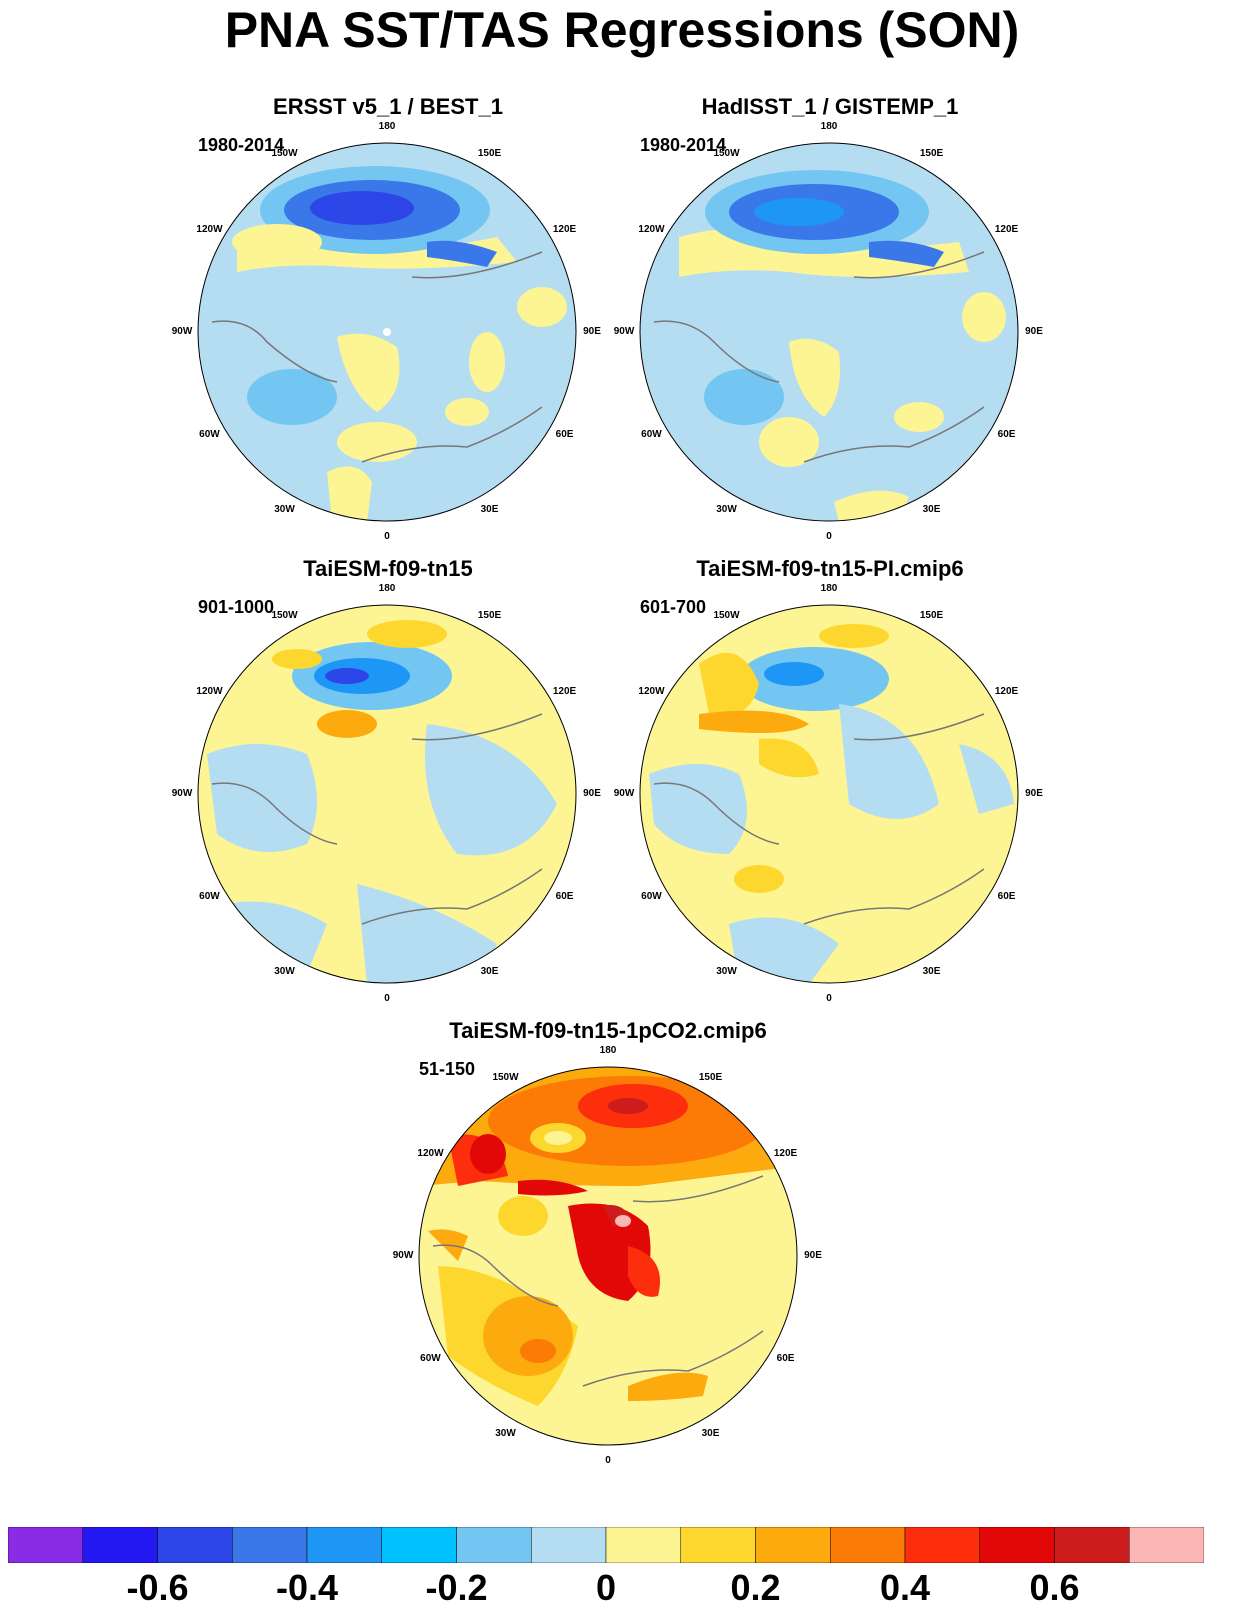 The width and height of the screenshot is (1244, 1608). I want to click on panel-2-lon-label: 60W, so click(651, 434).